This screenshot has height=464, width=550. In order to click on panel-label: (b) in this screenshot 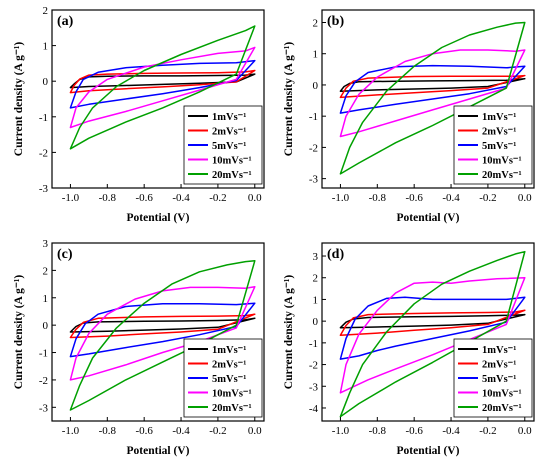, I will do `click(335, 21)`.